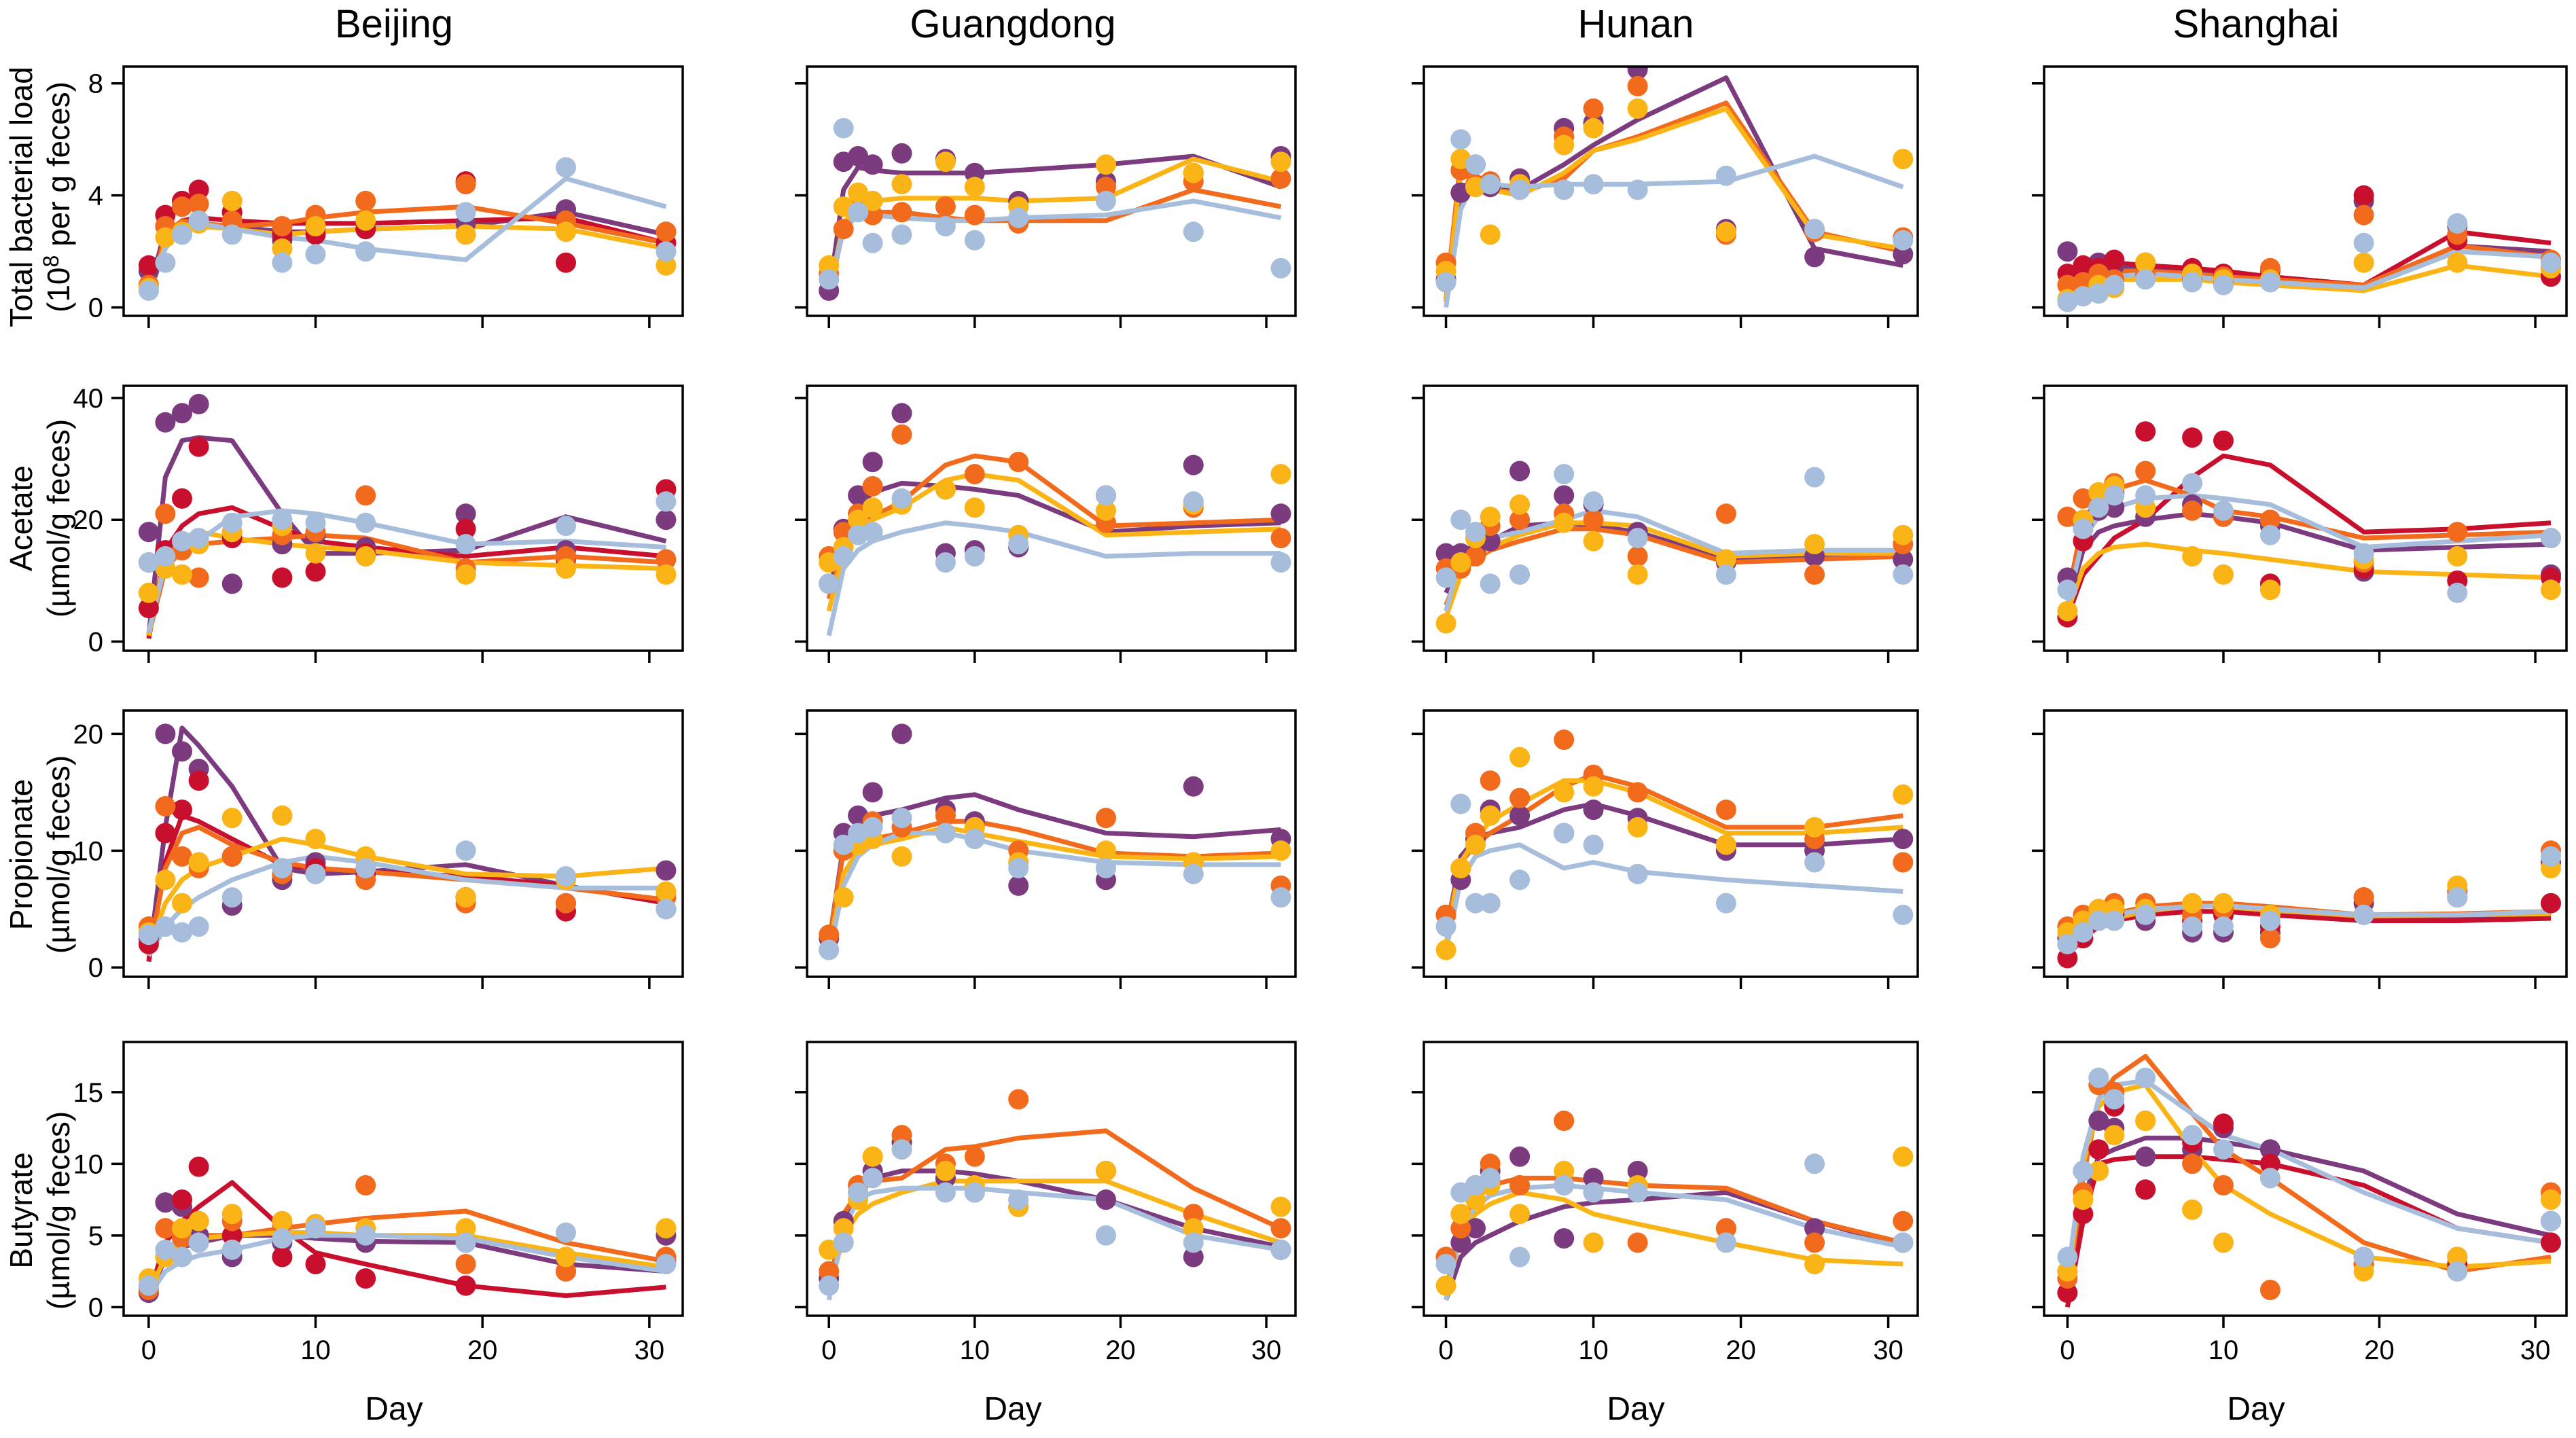 This screenshot has width=2576, height=1438. I want to click on x-tick-label: 0, so click(2067, 1350).